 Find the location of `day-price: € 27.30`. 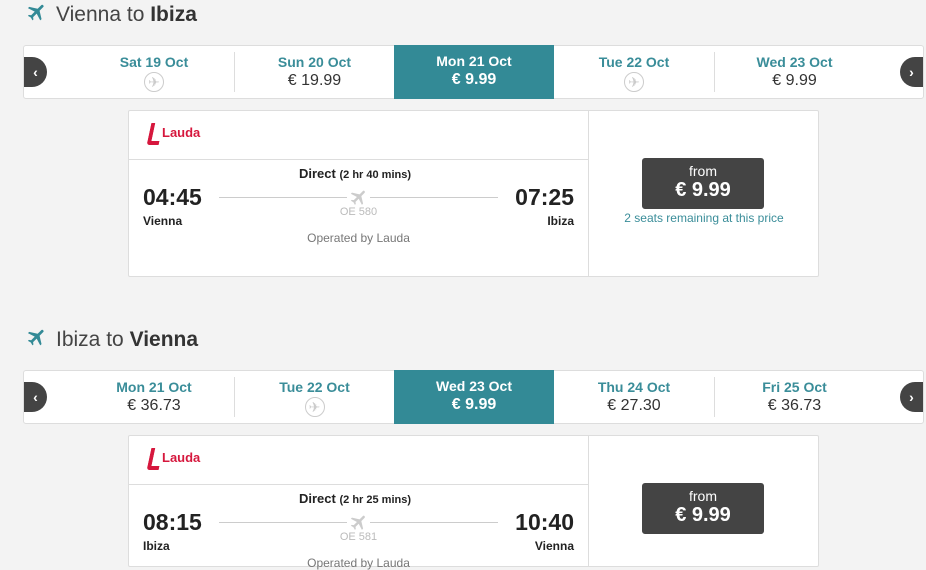

day-price: € 27.30 is located at coordinates (634, 405).